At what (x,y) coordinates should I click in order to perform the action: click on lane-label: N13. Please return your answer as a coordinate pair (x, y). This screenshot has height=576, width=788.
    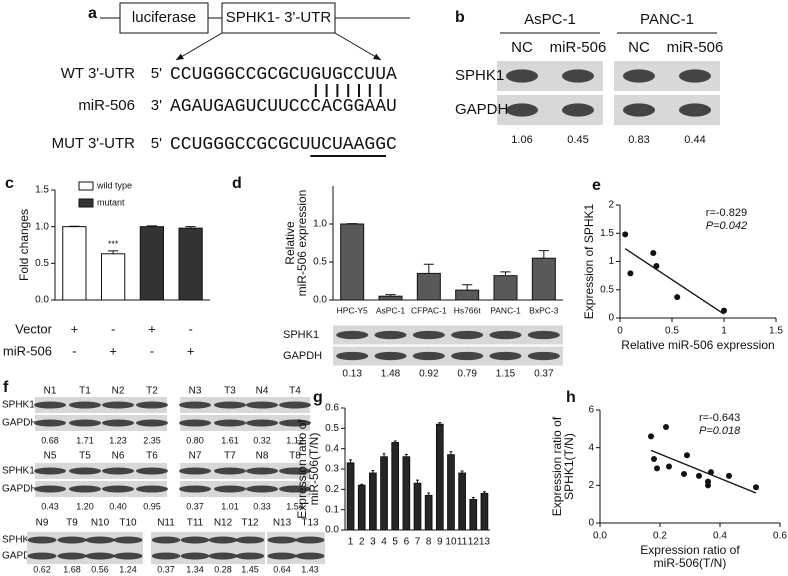
    Looking at the image, I should click on (282, 523).